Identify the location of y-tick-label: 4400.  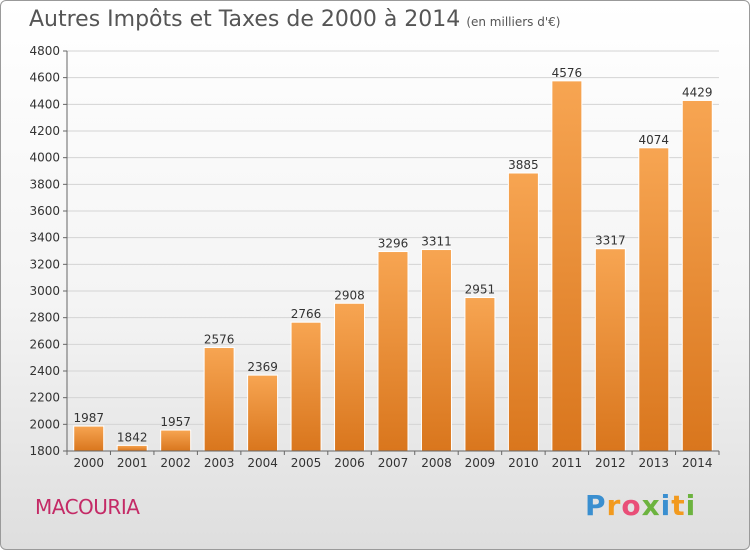
(44, 104).